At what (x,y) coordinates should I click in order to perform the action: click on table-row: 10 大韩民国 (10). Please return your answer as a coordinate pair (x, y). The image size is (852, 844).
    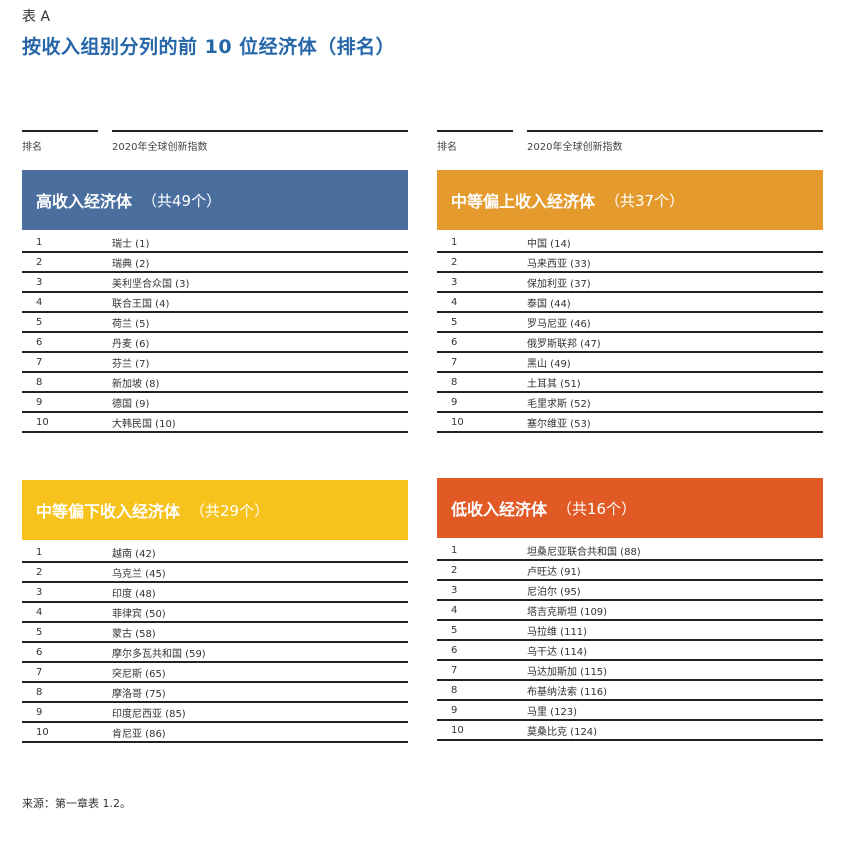
    Looking at the image, I should click on (215, 423).